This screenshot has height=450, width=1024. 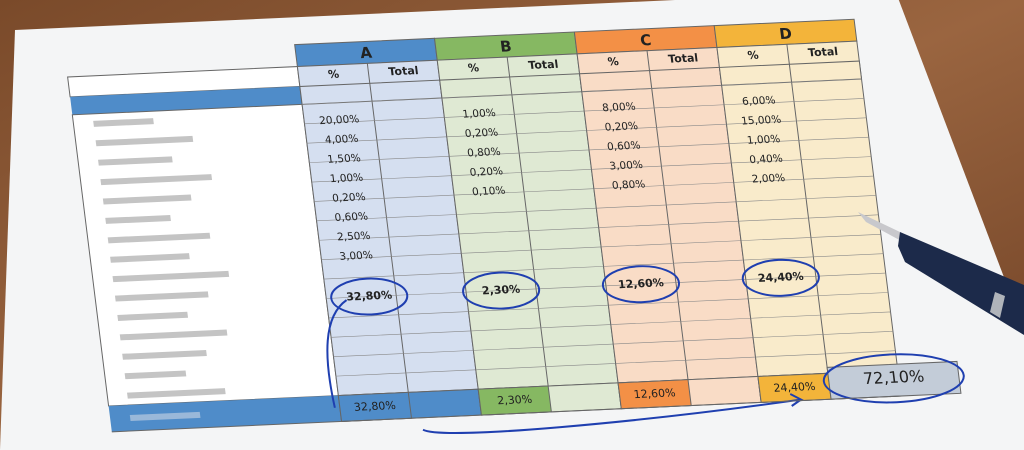 What do you see at coordinates (766, 159) in the screenshot?
I see `cell-value: 0,40%` at bounding box center [766, 159].